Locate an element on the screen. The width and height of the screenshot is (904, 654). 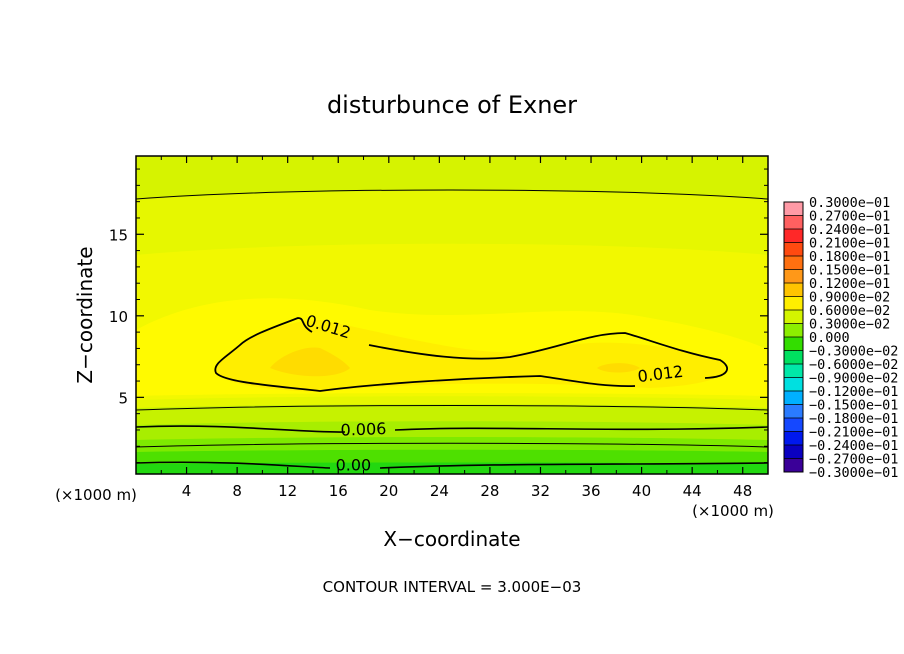
x-tick-label: 32 is located at coordinates (540, 491).